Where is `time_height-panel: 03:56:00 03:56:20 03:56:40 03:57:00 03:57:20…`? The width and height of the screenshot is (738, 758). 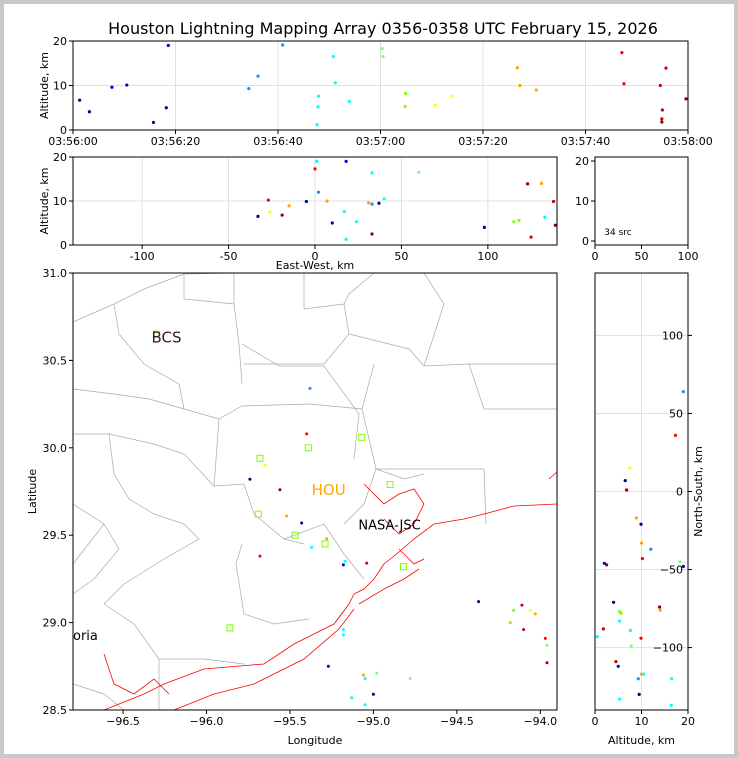 time_height-panel: 03:56:00 03:56:20 03:56:40 03:57:00 03:57:20… is located at coordinates (375, 91).